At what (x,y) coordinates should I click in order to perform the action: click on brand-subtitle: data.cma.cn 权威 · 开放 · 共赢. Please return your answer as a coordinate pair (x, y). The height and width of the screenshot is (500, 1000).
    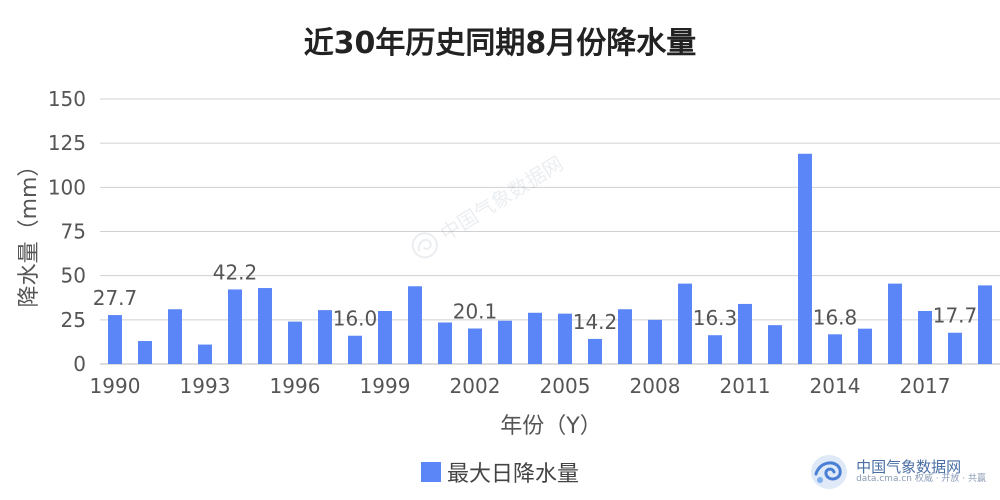
    Looking at the image, I should click on (921, 479).